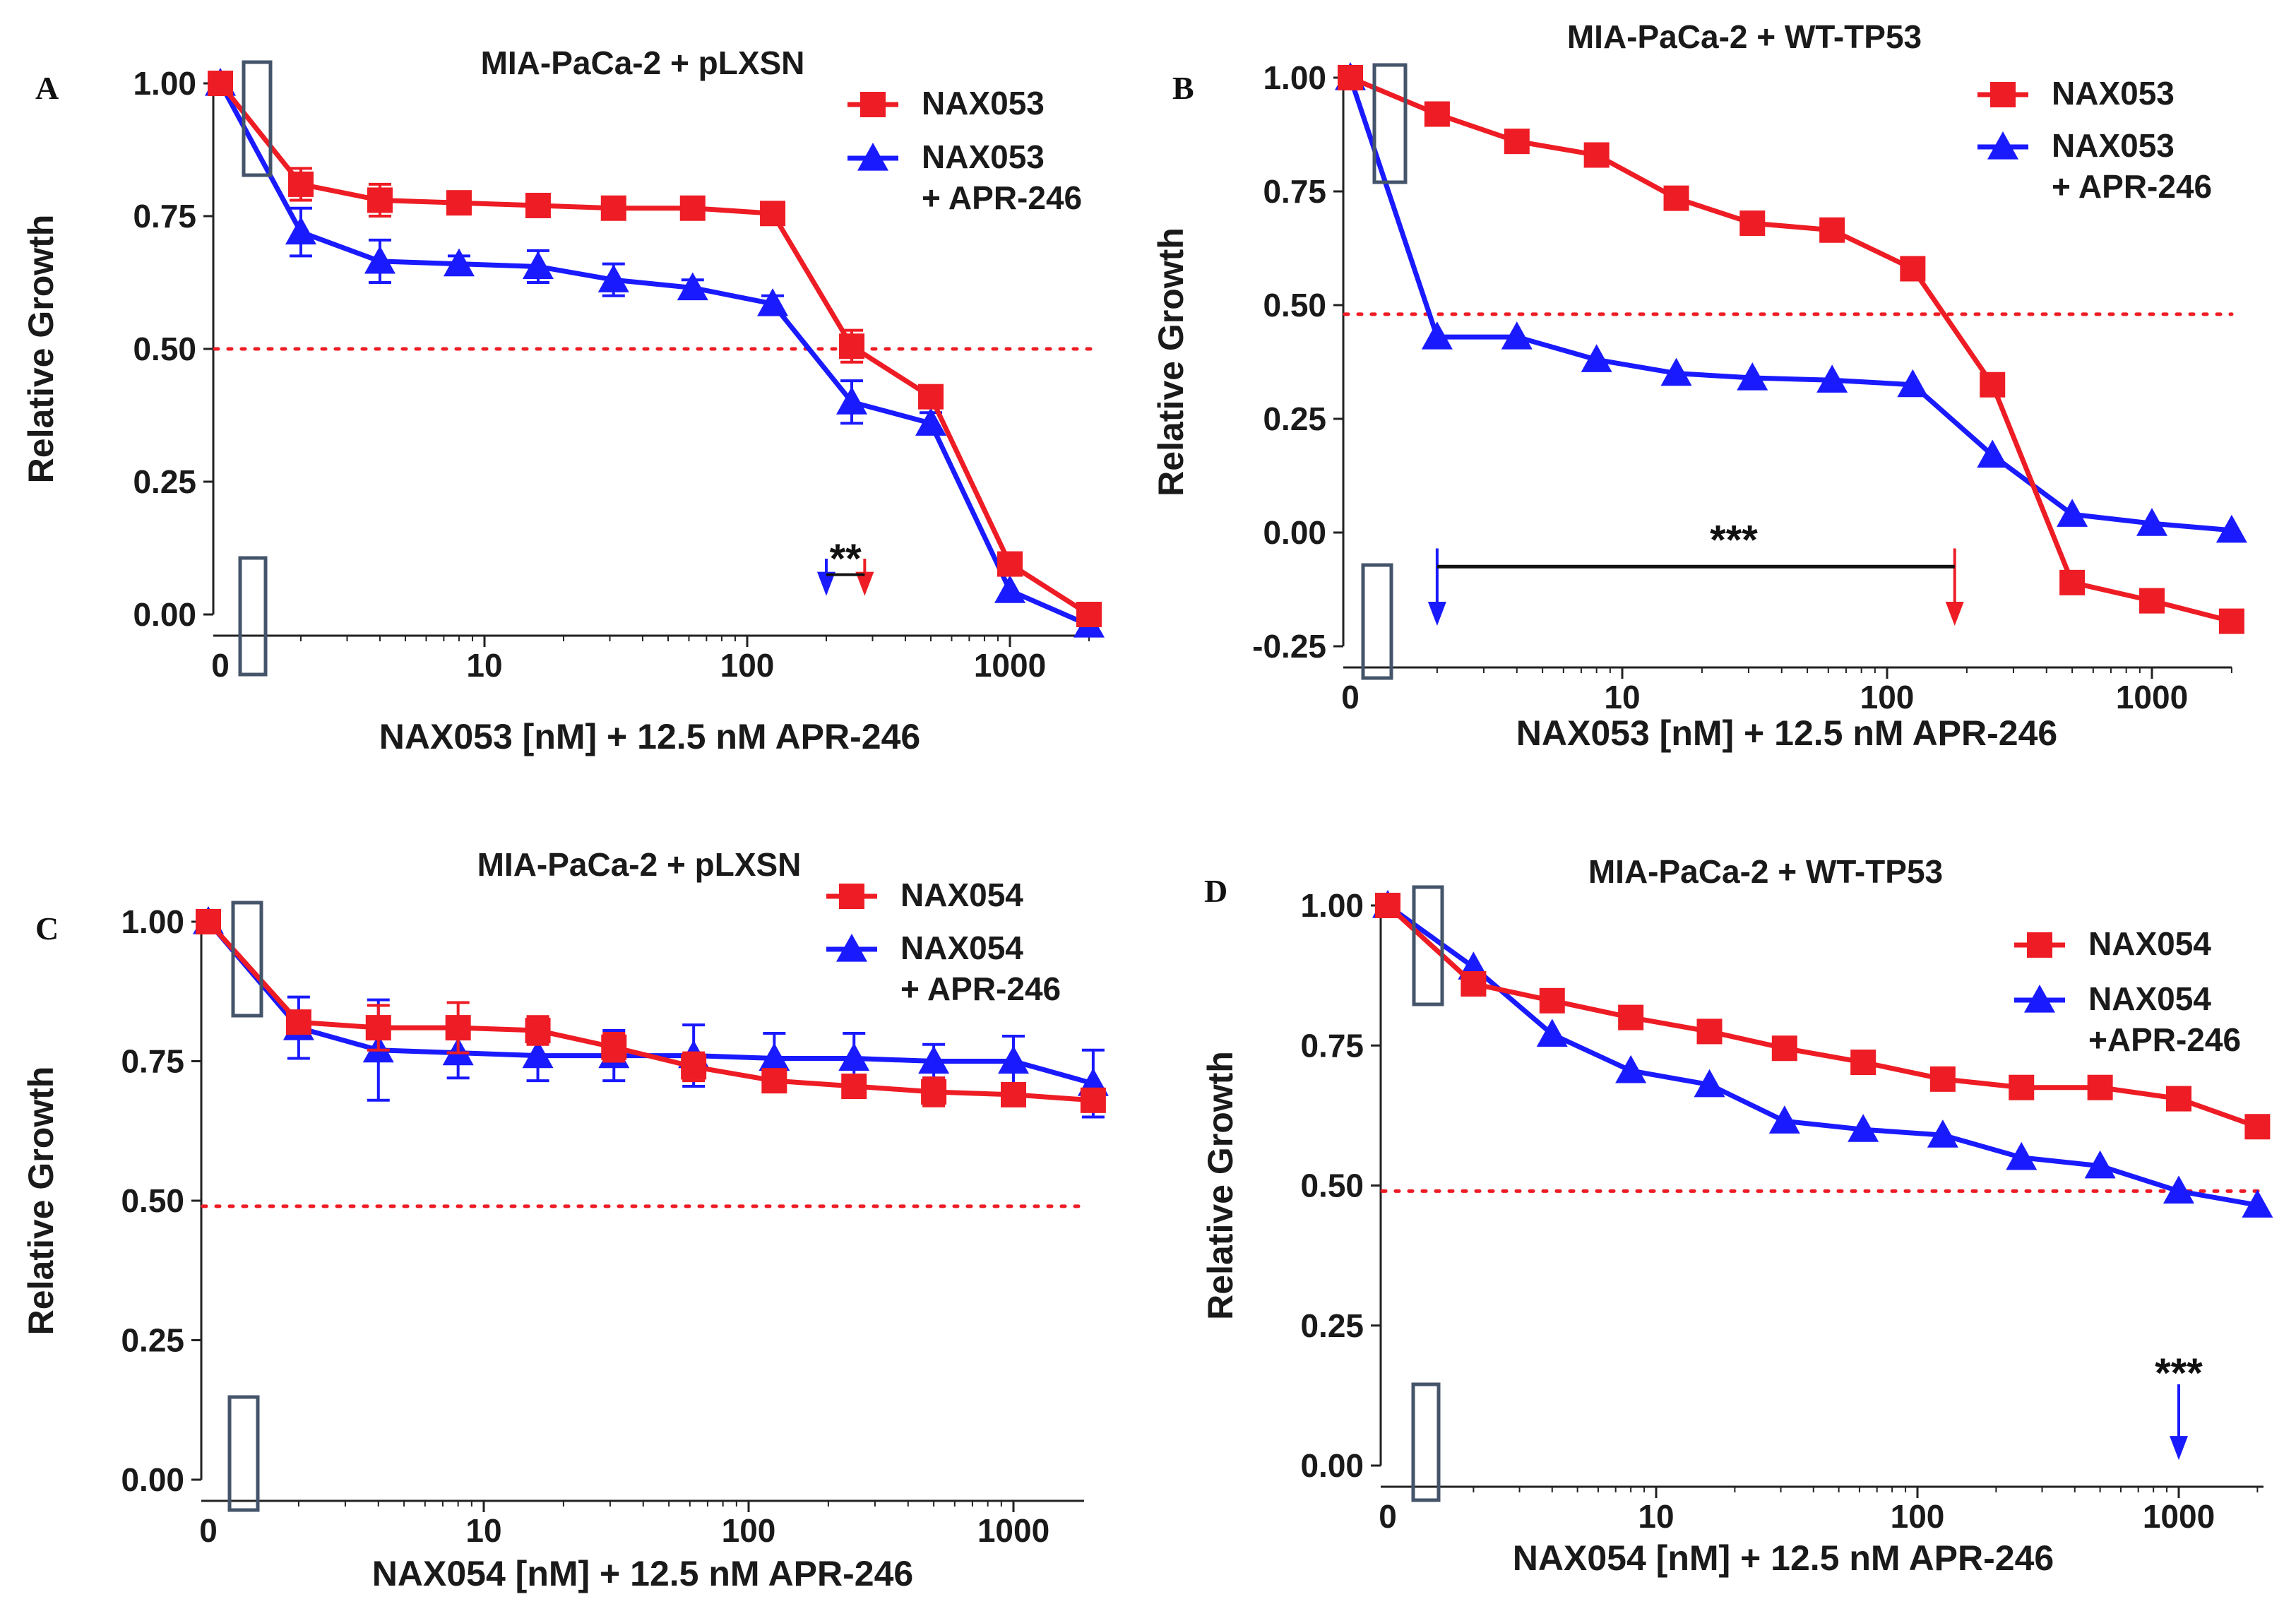 The height and width of the screenshot is (1616, 2296). Describe the element at coordinates (639, 864) in the screenshot. I see `chart-title: MIA-PaCa-2 + pLXSN` at that location.